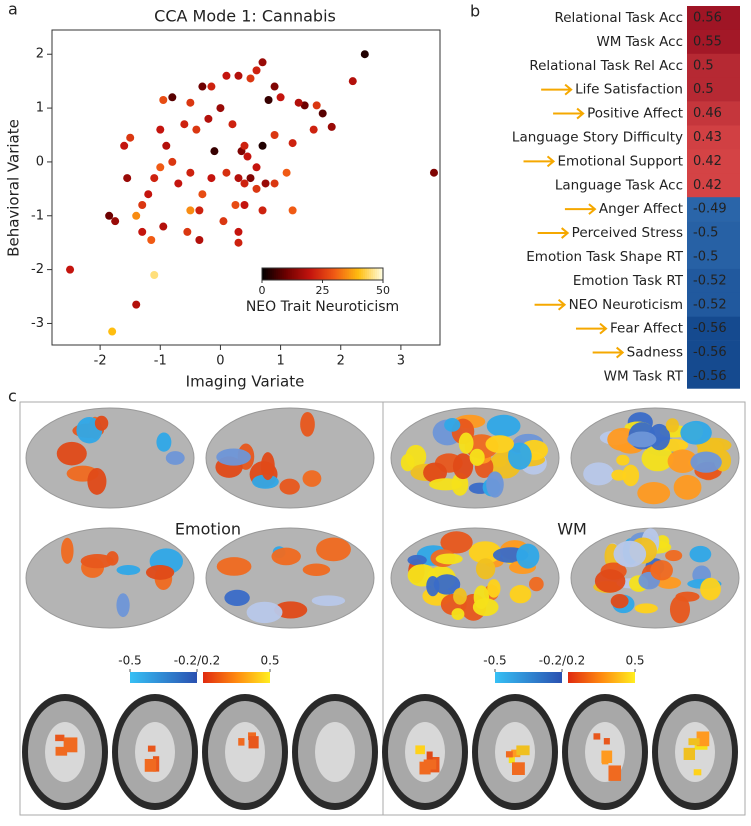 The width and height of the screenshot is (751, 826). I want to click on y-axis-label: Behavioral Variate, so click(14, 188).